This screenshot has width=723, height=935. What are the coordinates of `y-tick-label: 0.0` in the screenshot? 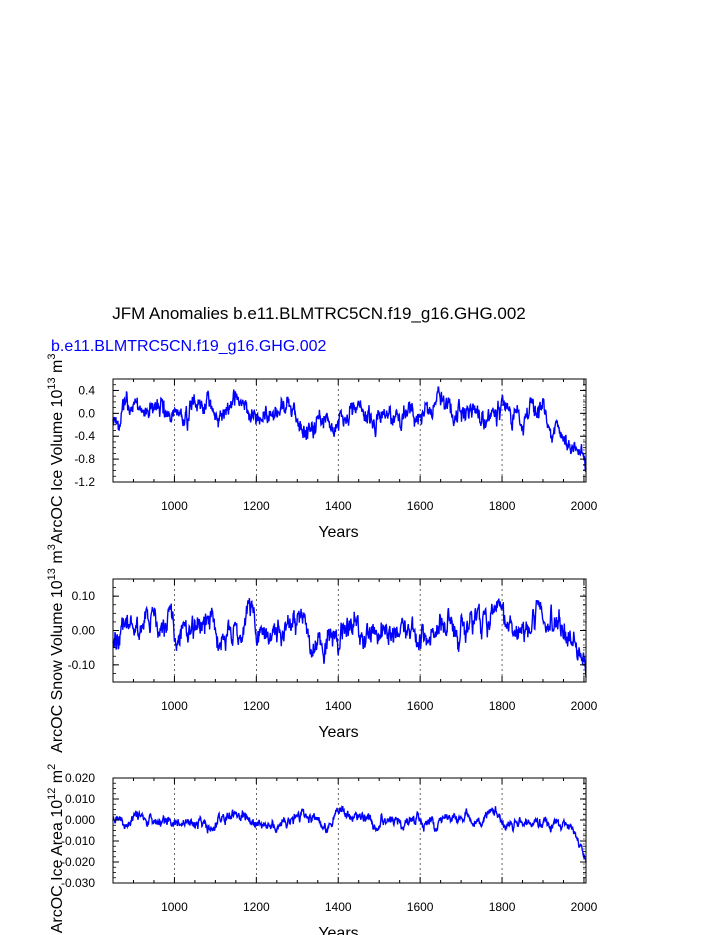 It's located at (86, 413).